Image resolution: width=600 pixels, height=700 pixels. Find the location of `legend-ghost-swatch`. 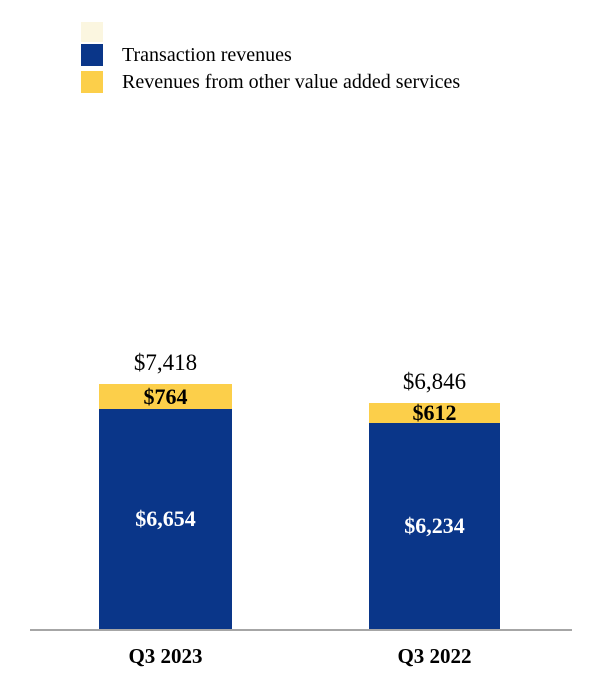

legend-ghost-swatch is located at coordinates (92, 32).